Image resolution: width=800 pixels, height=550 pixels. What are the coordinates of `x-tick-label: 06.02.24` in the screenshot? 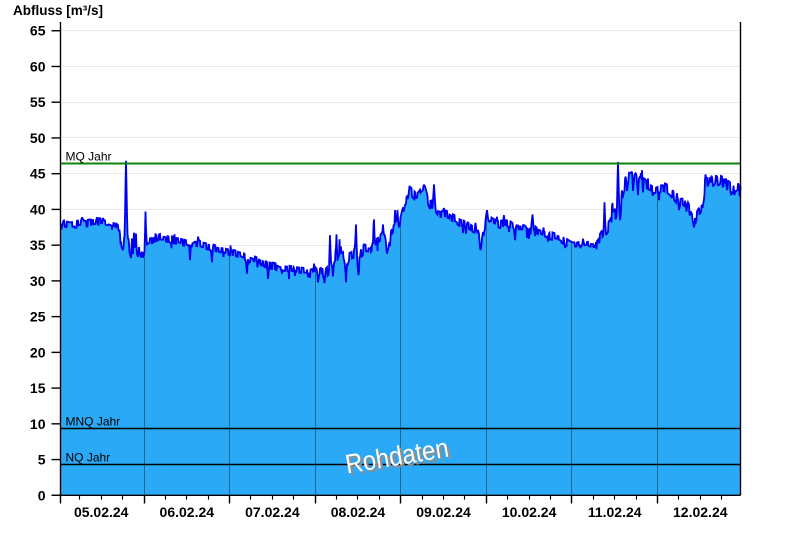 It's located at (187, 512).